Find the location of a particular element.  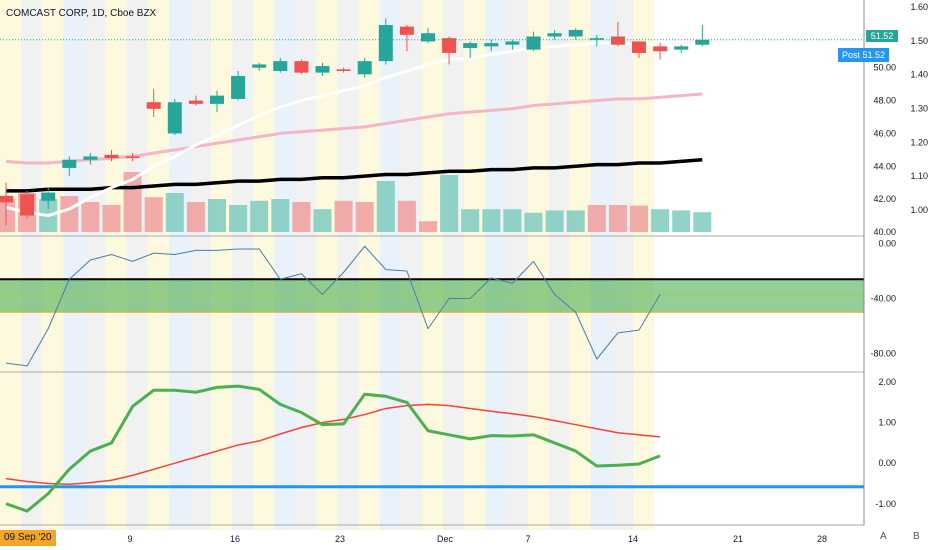

oscillator-zone is located at coordinates (432, 296).